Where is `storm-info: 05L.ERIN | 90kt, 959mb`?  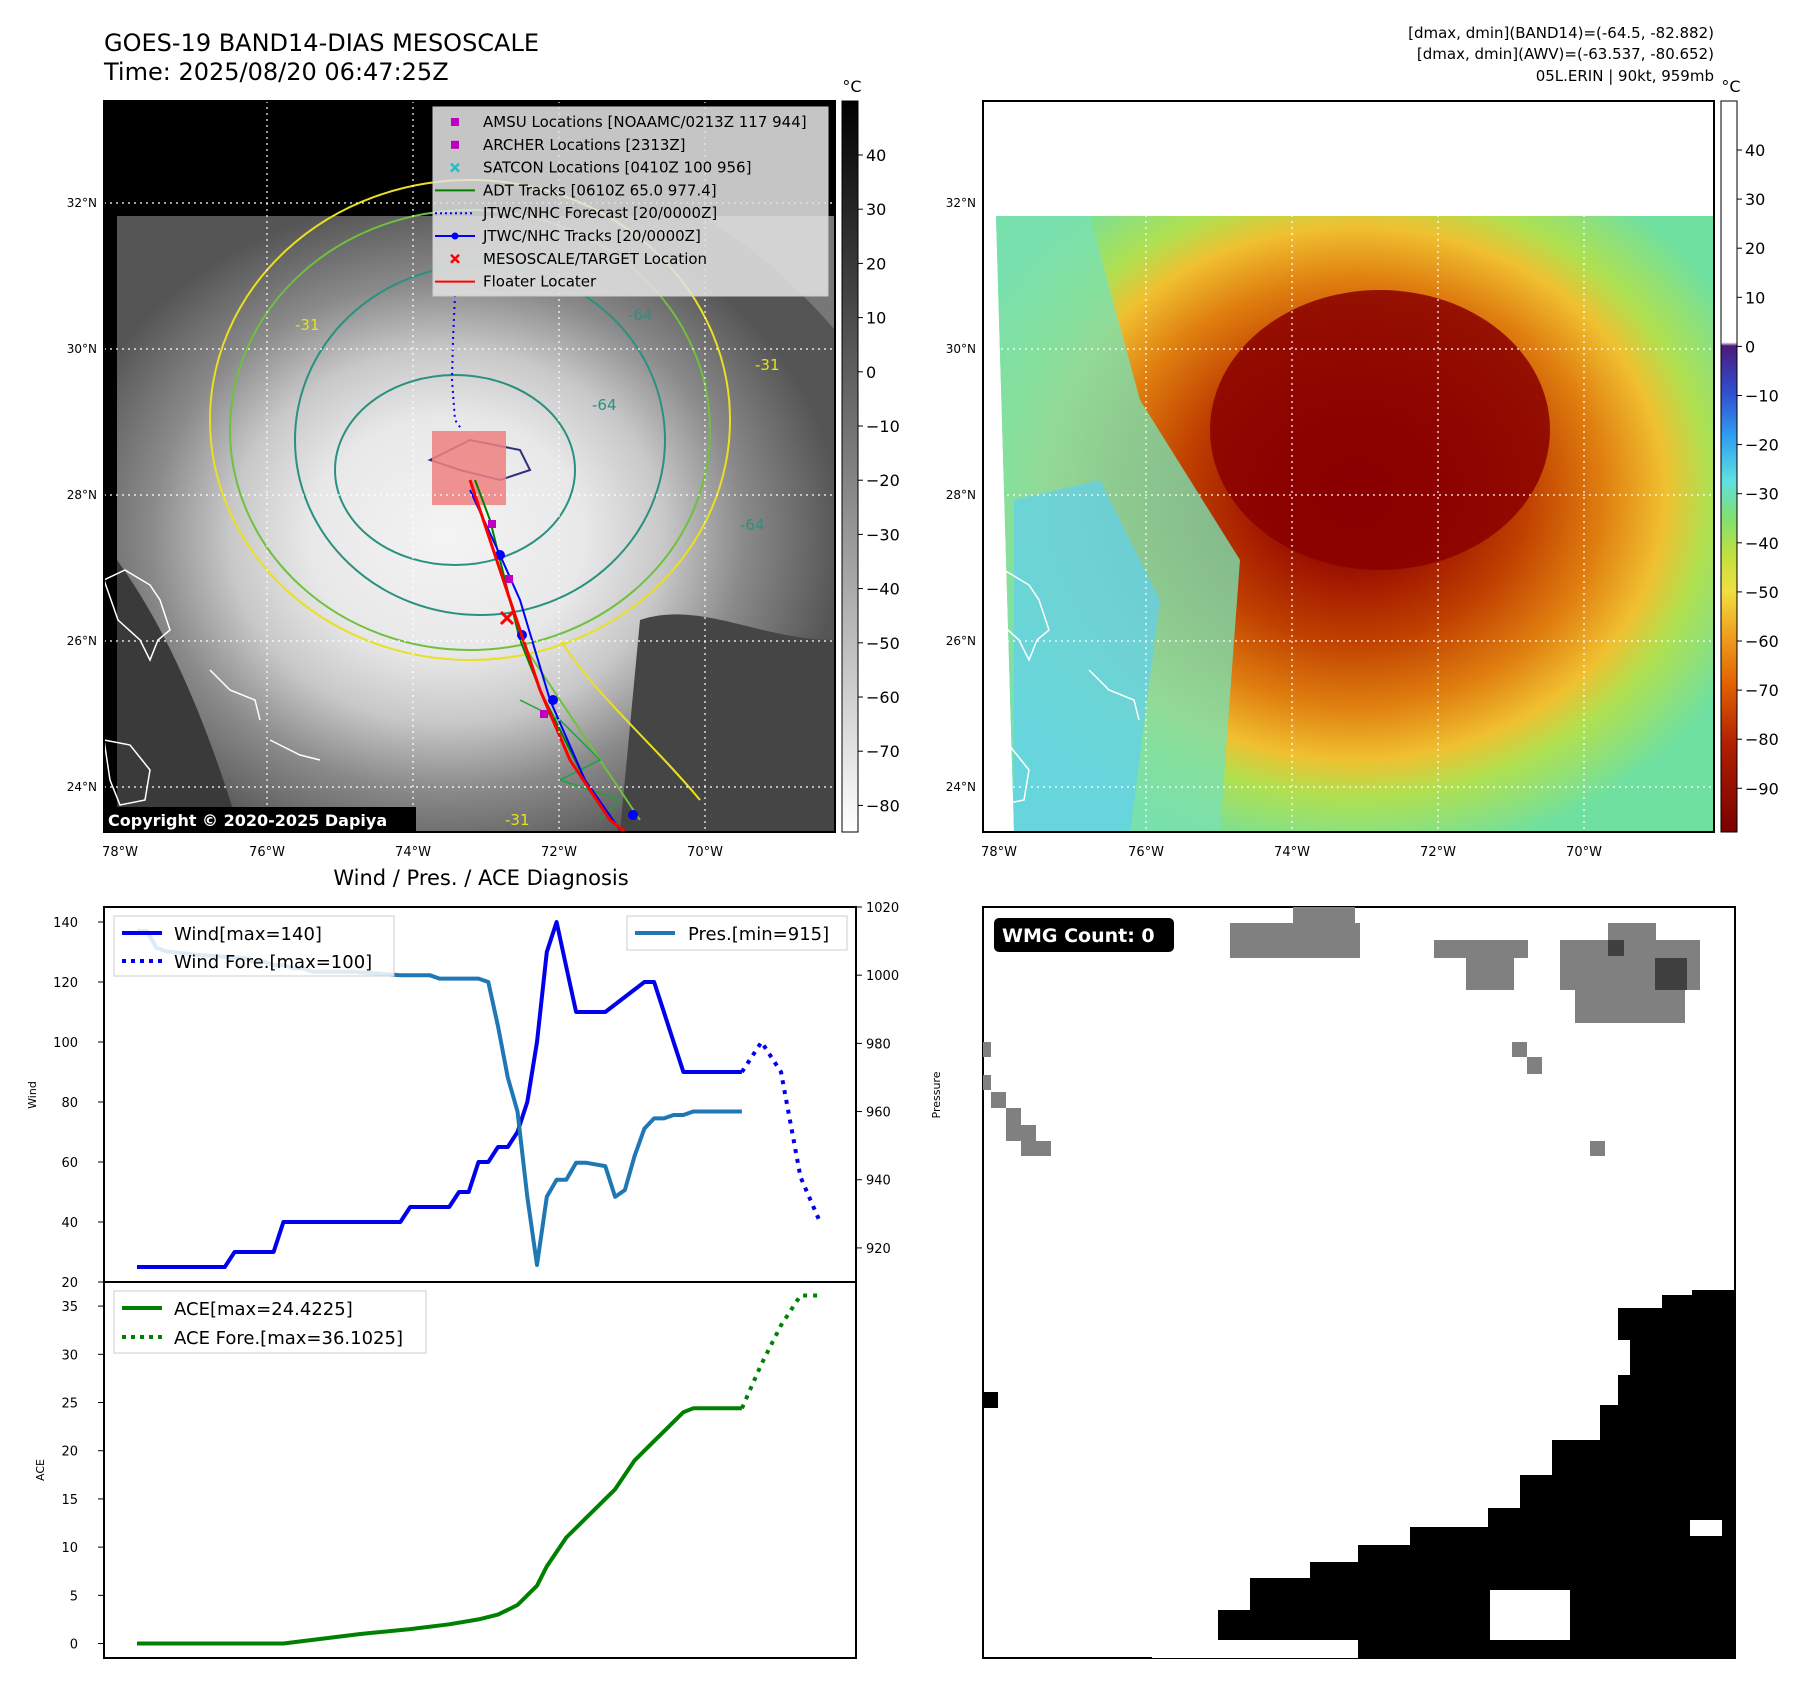
storm-info: 05L.ERIN | 90kt, 959mb is located at coordinates (1625, 76).